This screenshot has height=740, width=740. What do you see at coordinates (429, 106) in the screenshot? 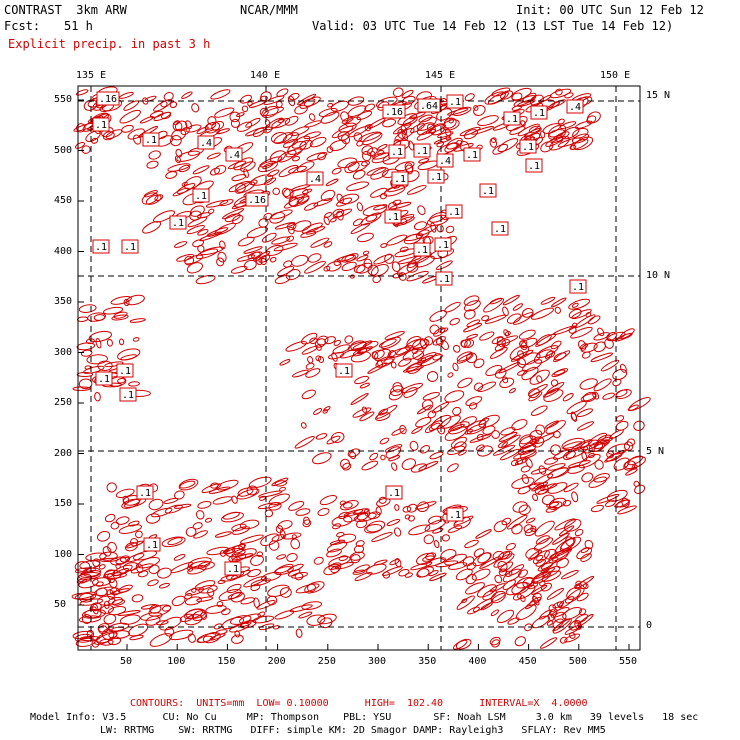
I see `contour-label-text: .64` at bounding box center [429, 106].